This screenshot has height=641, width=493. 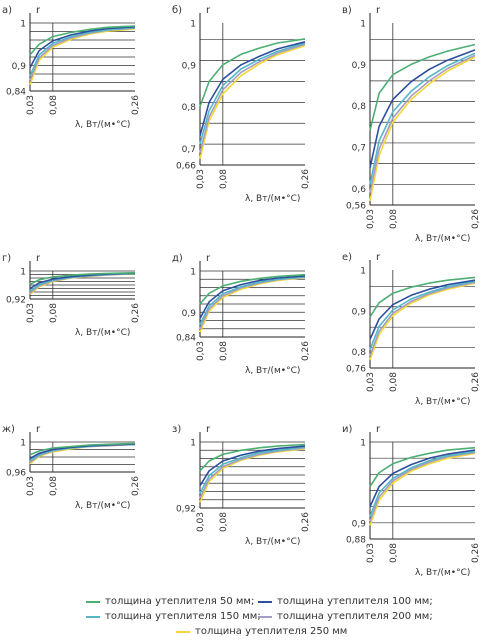 What do you see at coordinates (224, 351) in the screenshot?
I see `panel-5-xtick-1: 0,08` at bounding box center [224, 351].